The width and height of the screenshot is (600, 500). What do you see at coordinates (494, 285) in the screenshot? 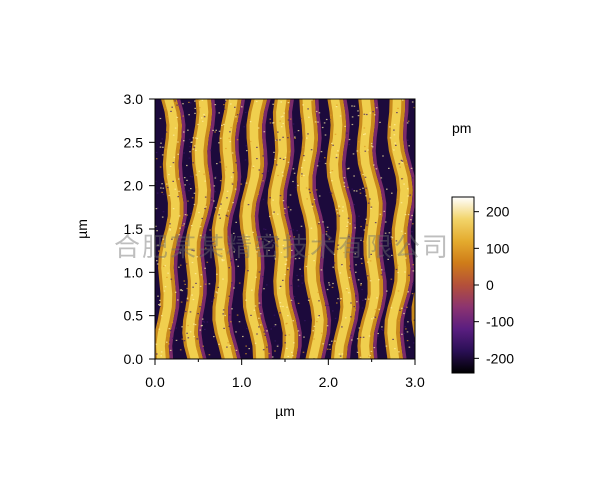
I see `colorbar-ticks: 200 100 0 -100 -200` at bounding box center [494, 285].